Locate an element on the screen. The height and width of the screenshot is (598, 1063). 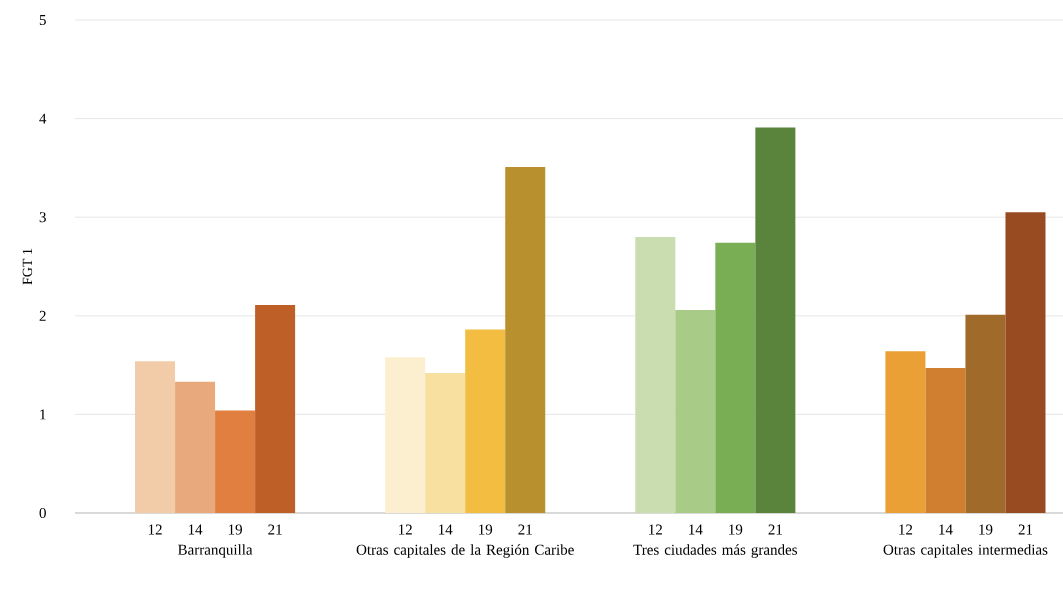
y-tick-label: 1 is located at coordinates (43, 414).